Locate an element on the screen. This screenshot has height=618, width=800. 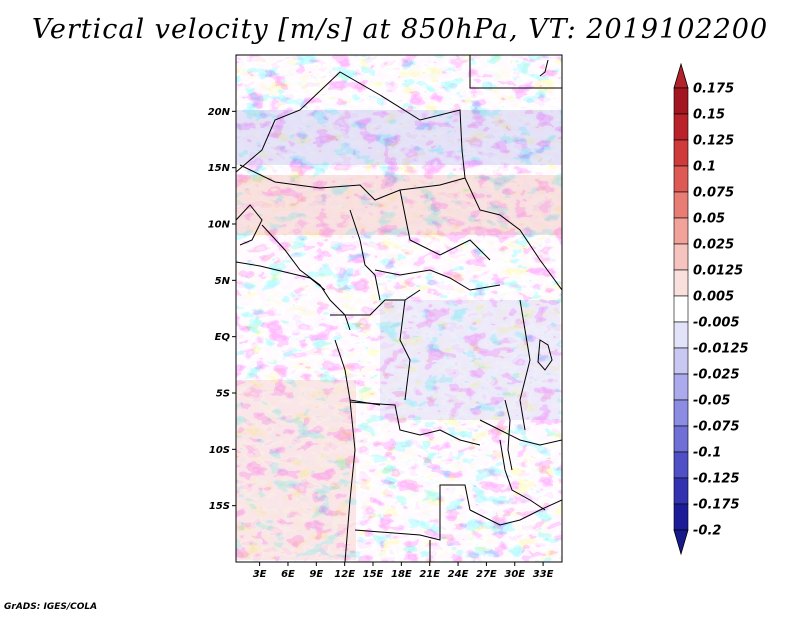
colorbar-label: -0.125 is located at coordinates (716, 479).